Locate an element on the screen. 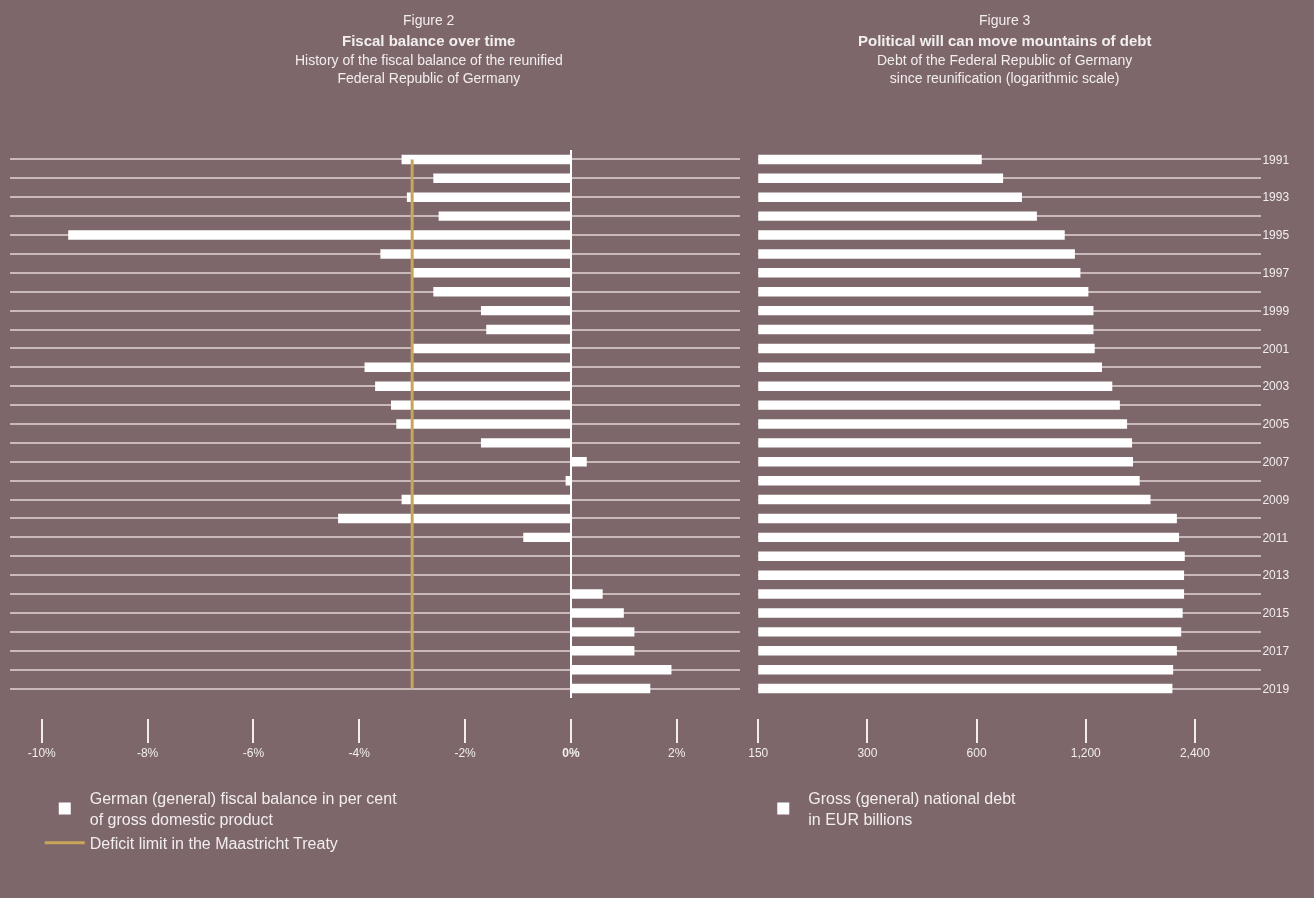 The width and height of the screenshot is (1314, 898). y-tick-label: 1993 is located at coordinates (1276, 197).